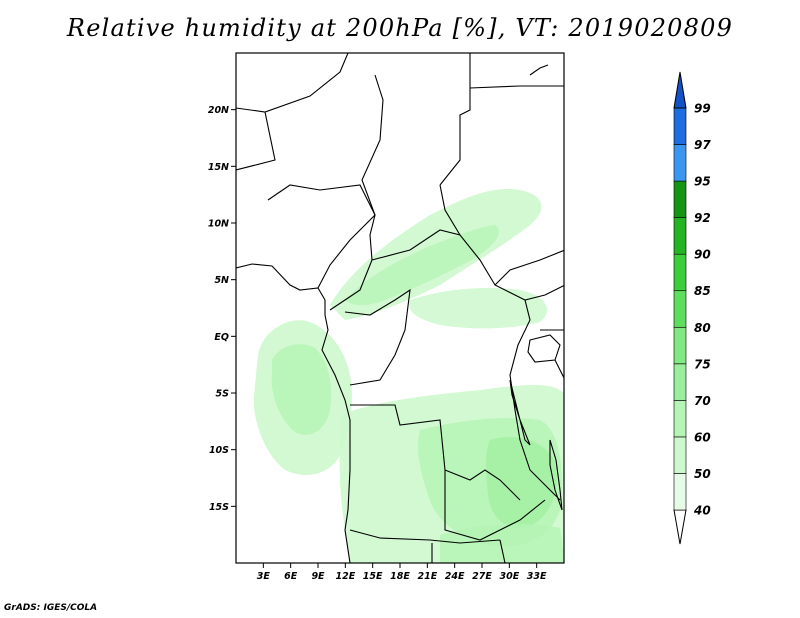 This screenshot has height=618, width=800. I want to click on lon-tick-label: 12E, so click(345, 576).